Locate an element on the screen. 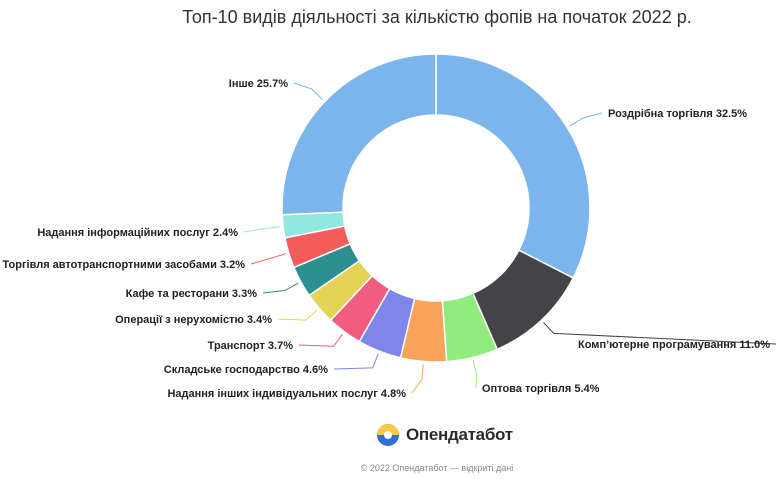 Image resolution: width=782 pixels, height=479 pixels. connector-торгівля-автотранспортними-засобами is located at coordinates (268, 259).